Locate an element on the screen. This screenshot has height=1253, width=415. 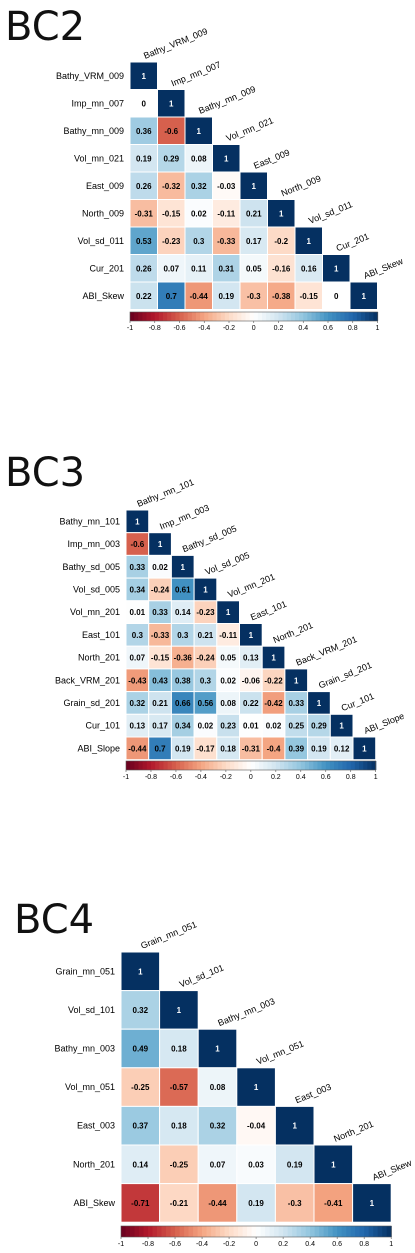
colorbar-tick-label: -0.8 is located at coordinates (148, 1244).